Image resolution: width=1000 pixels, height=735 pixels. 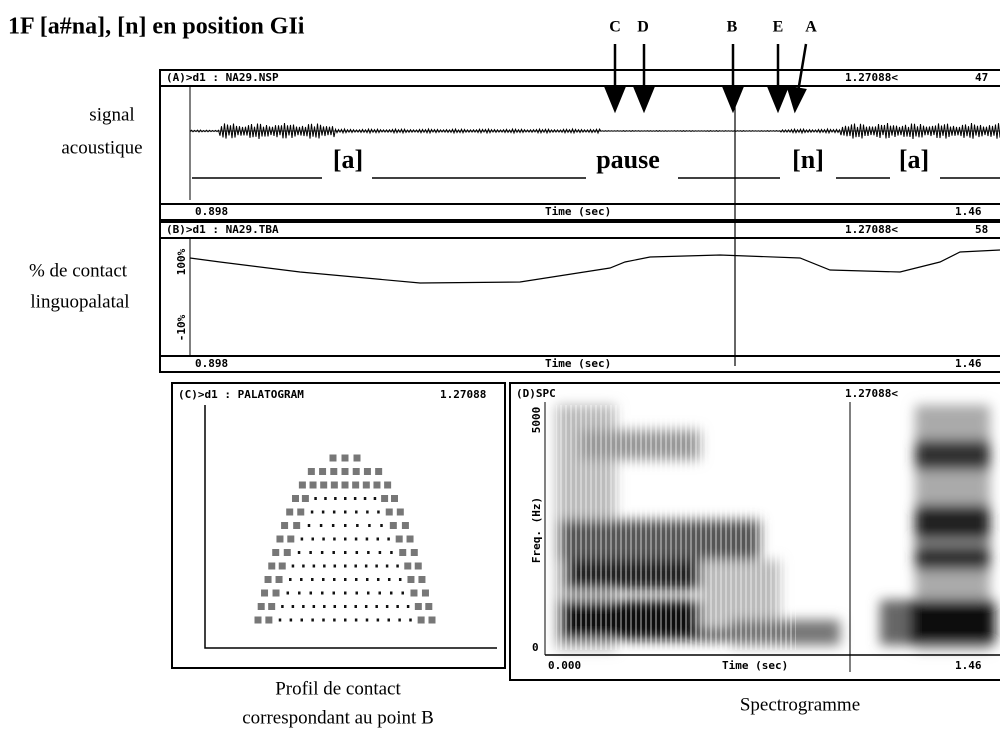 I want to click on marker-label: D, so click(x=643, y=27).